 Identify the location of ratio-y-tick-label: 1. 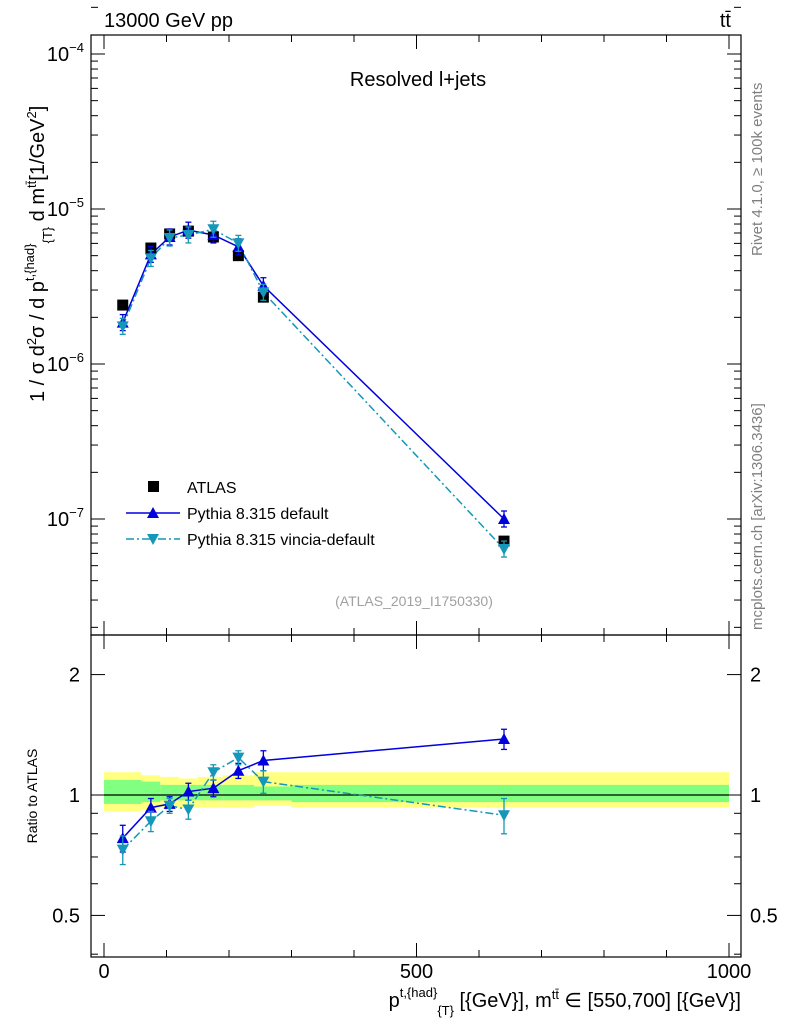
(74, 796).